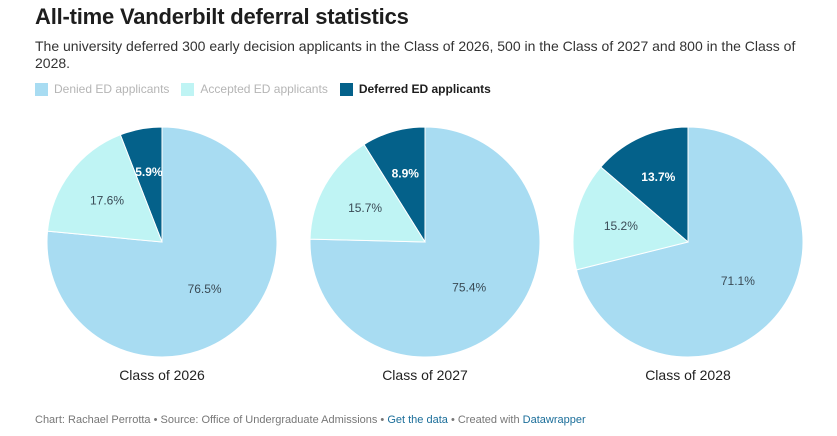 The height and width of the screenshot is (436, 837). Describe the element at coordinates (112, 89) in the screenshot. I see `legend-label-denied: Denied ED applicants` at that location.